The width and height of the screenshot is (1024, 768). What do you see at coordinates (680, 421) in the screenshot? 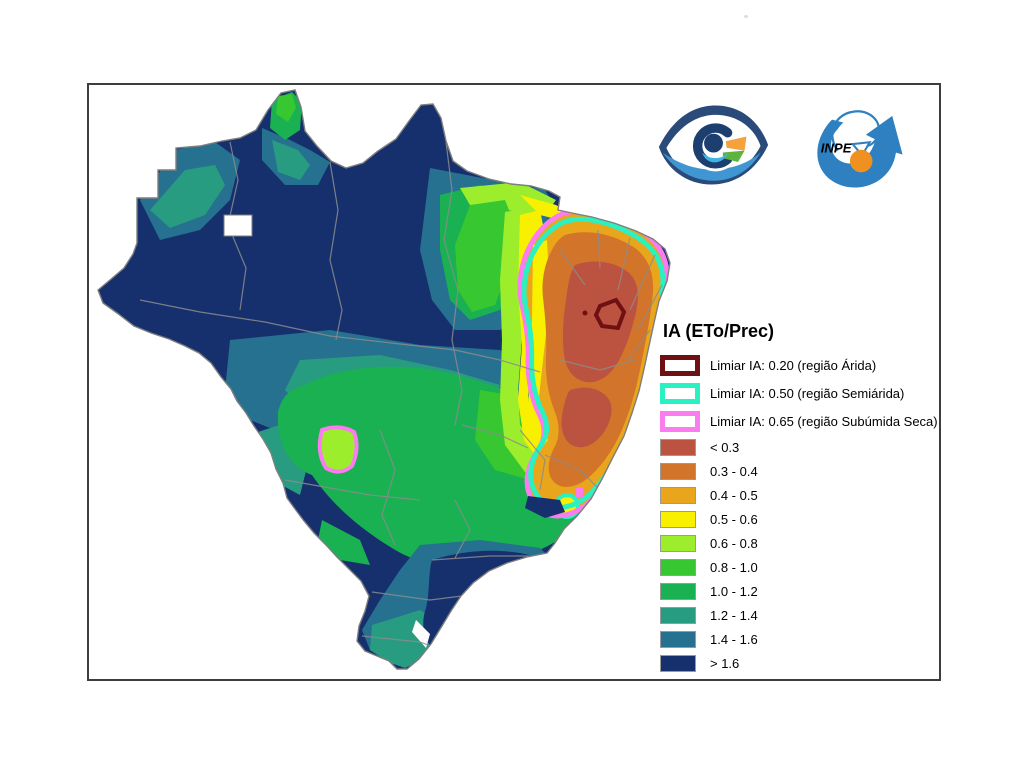
I see `subhumid-threshold-swatch` at bounding box center [680, 421].